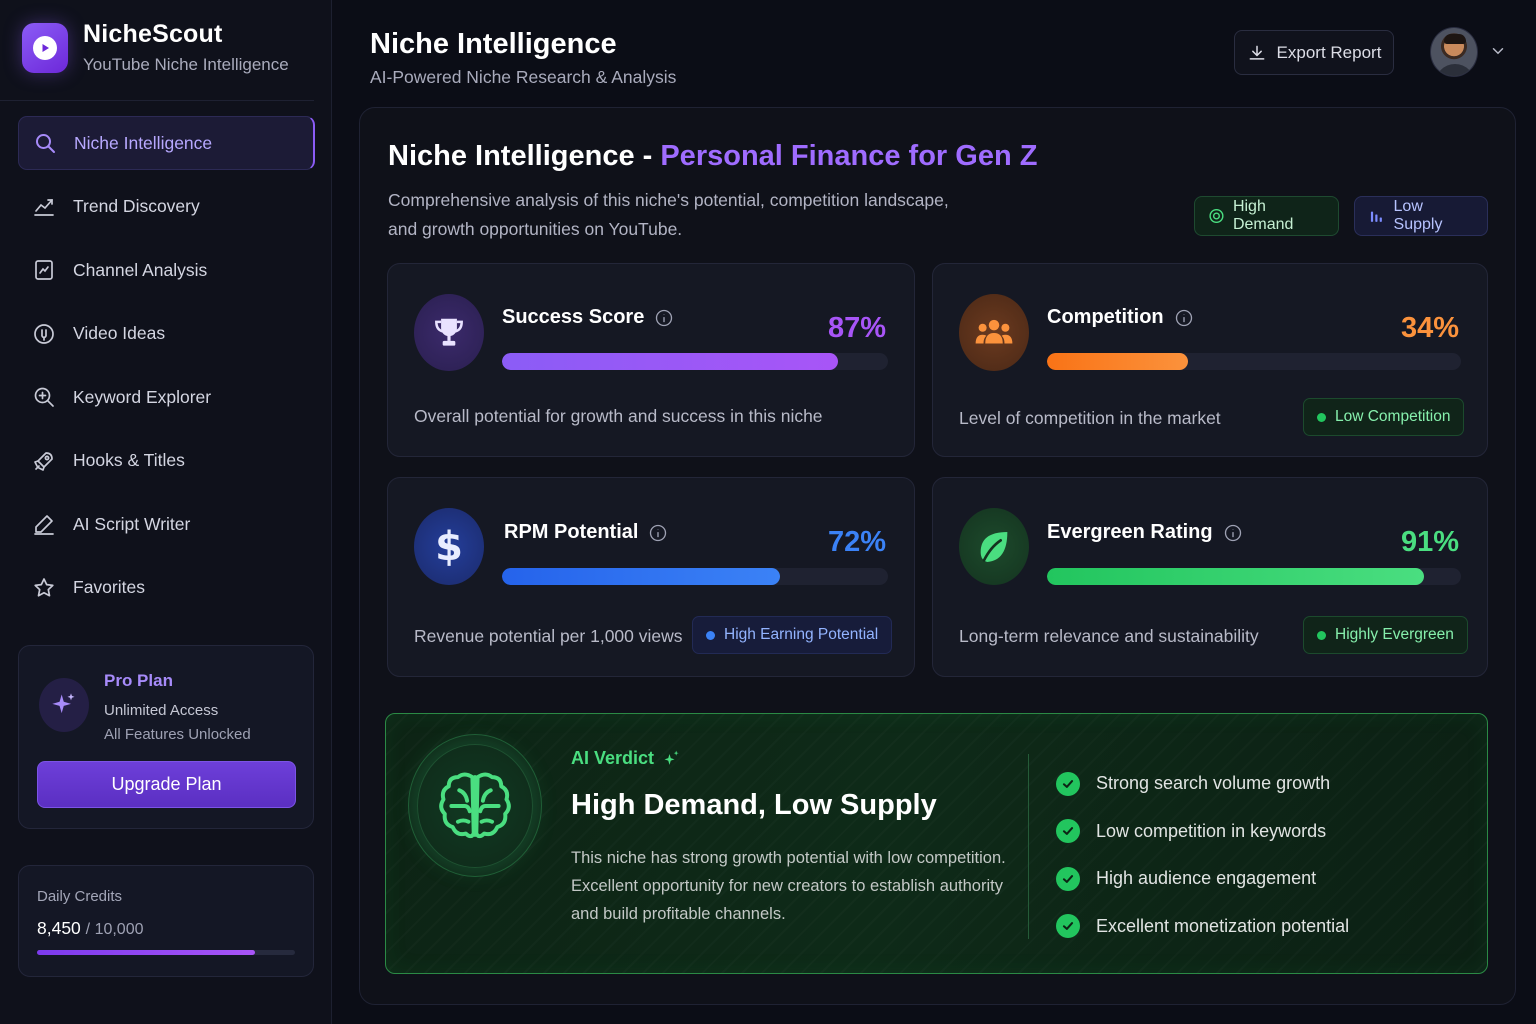 The height and width of the screenshot is (1024, 1536). I want to click on low-supply-tag: Low Supply, so click(1421, 216).